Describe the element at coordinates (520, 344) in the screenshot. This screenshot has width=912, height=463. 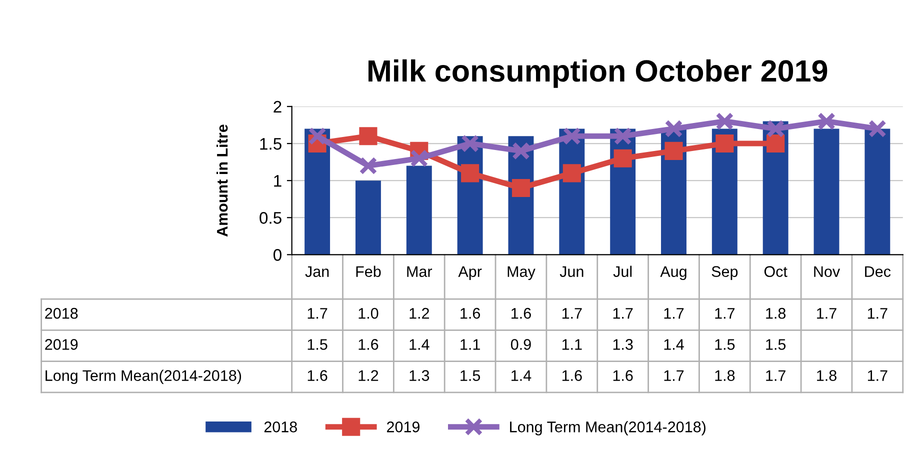
I see `data-label: 0.9` at that location.